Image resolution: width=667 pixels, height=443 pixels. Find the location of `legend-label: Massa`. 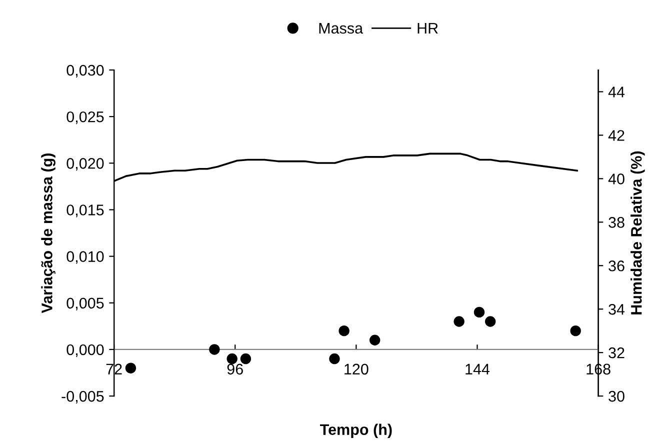

legend-label: Massa is located at coordinates (341, 28).